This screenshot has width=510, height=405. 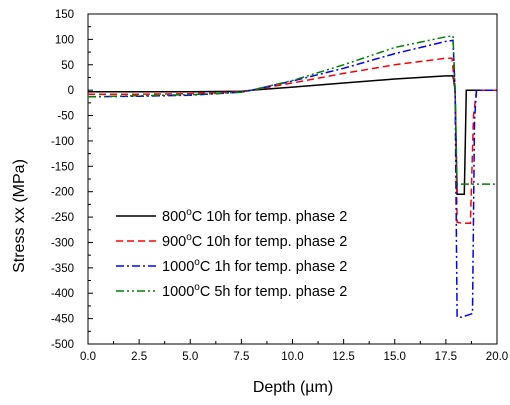 I want to click on y-tick-label: -450, so click(x=62, y=320).